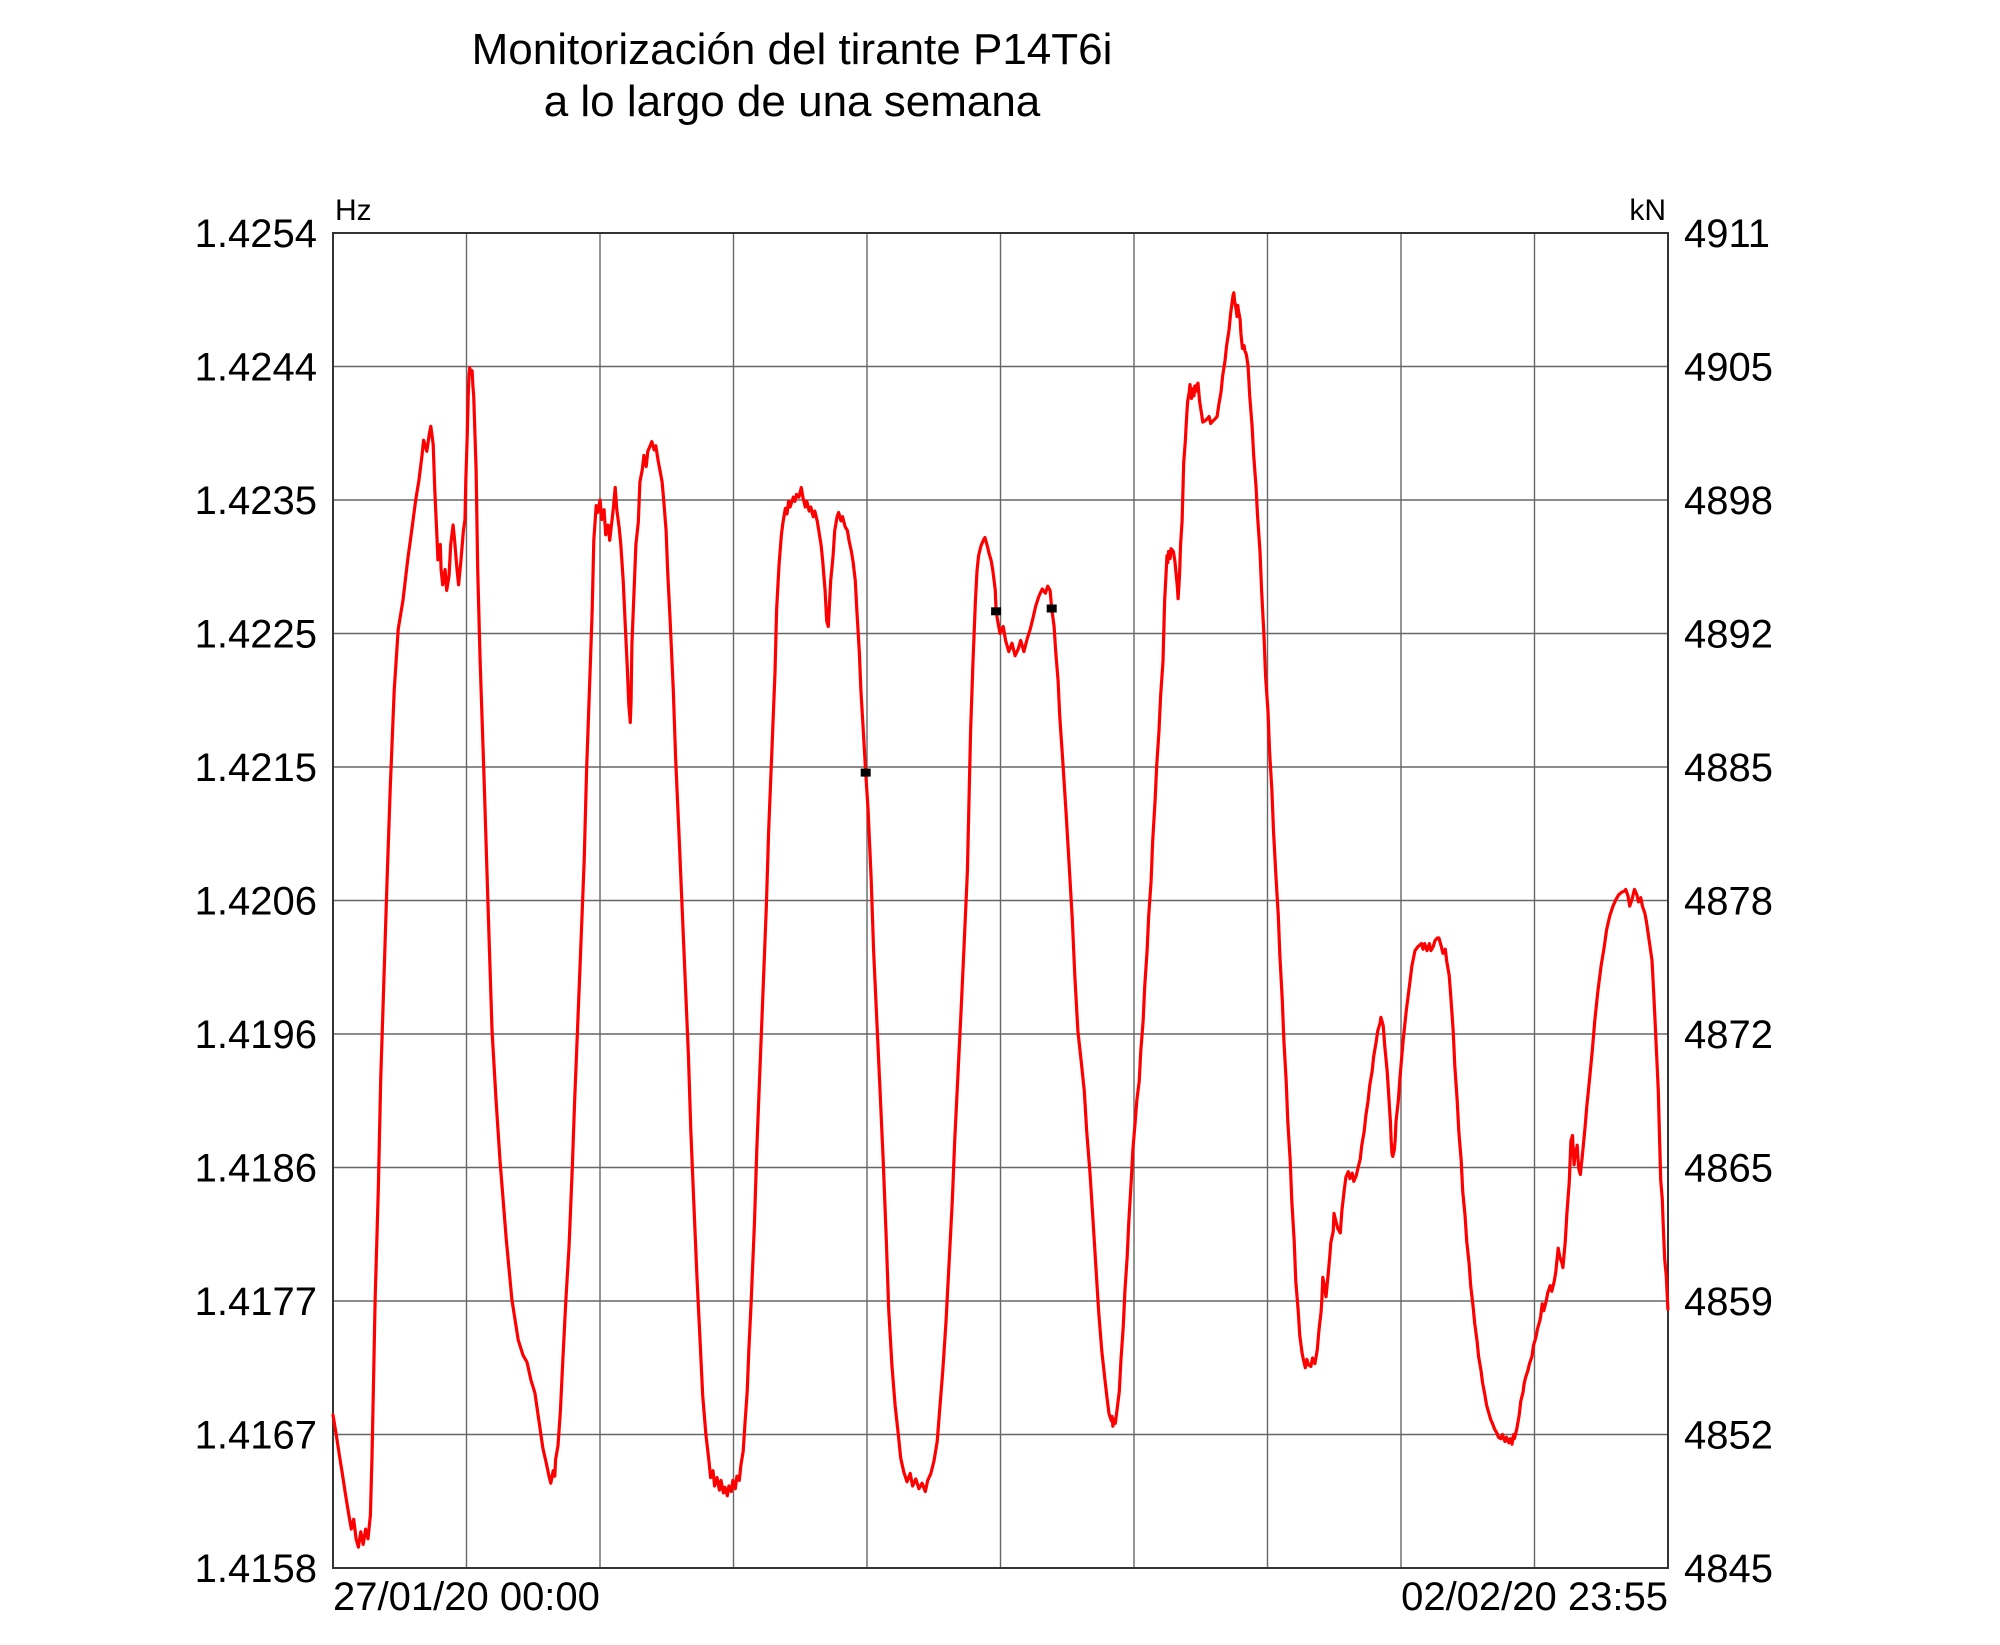  Describe the element at coordinates (256, 1035) in the screenshot. I see `left-axis-tick-label: 1.4196` at that location.